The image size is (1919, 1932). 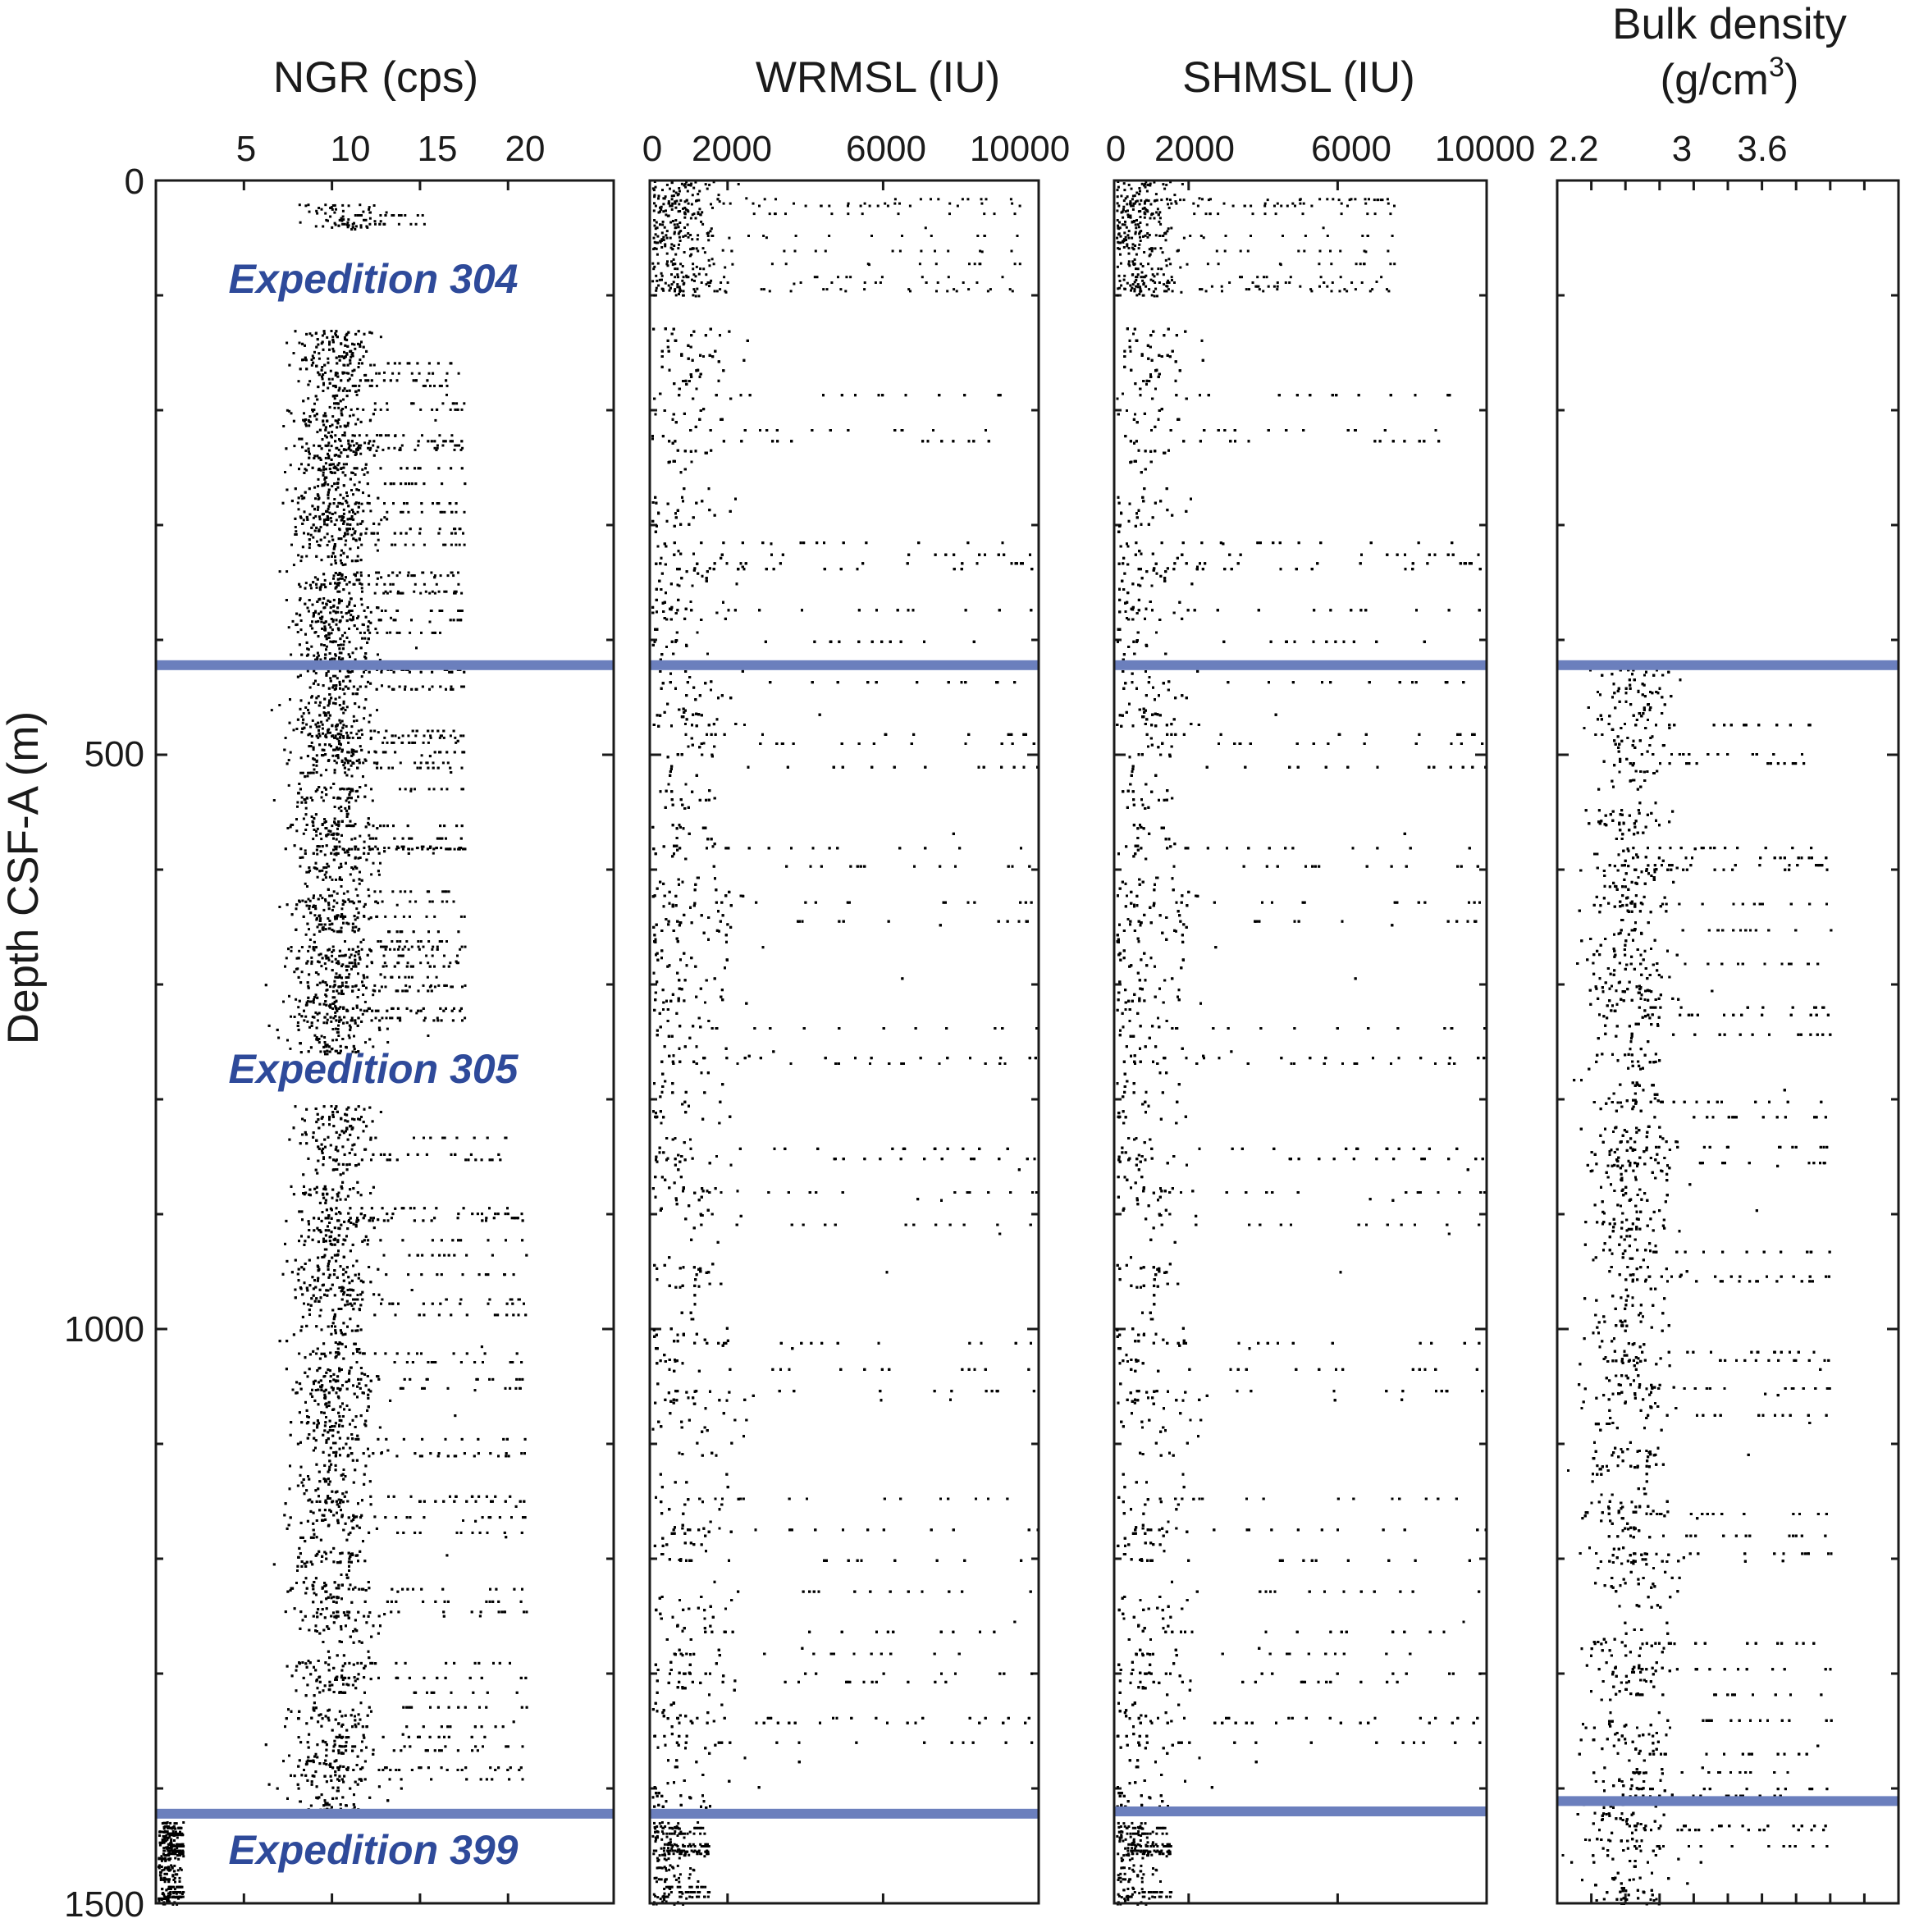 What do you see at coordinates (652, 149) in the screenshot?
I see `x-tick-label: 0` at bounding box center [652, 149].